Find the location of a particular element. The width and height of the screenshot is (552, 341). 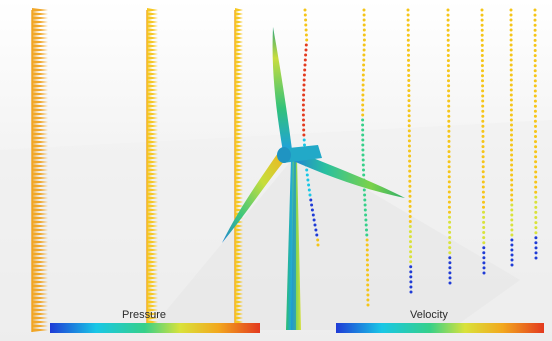

velocity-colorbar-label: Velocity is located at coordinates (429, 315).